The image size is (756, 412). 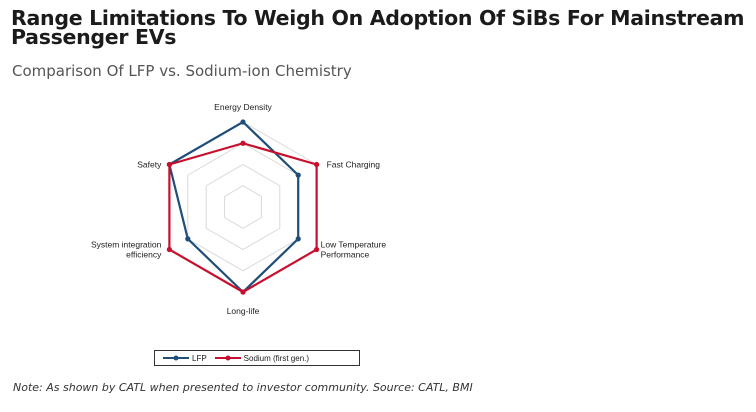 I want to click on legend-label: Sodium (first gen.), so click(x=276, y=358).